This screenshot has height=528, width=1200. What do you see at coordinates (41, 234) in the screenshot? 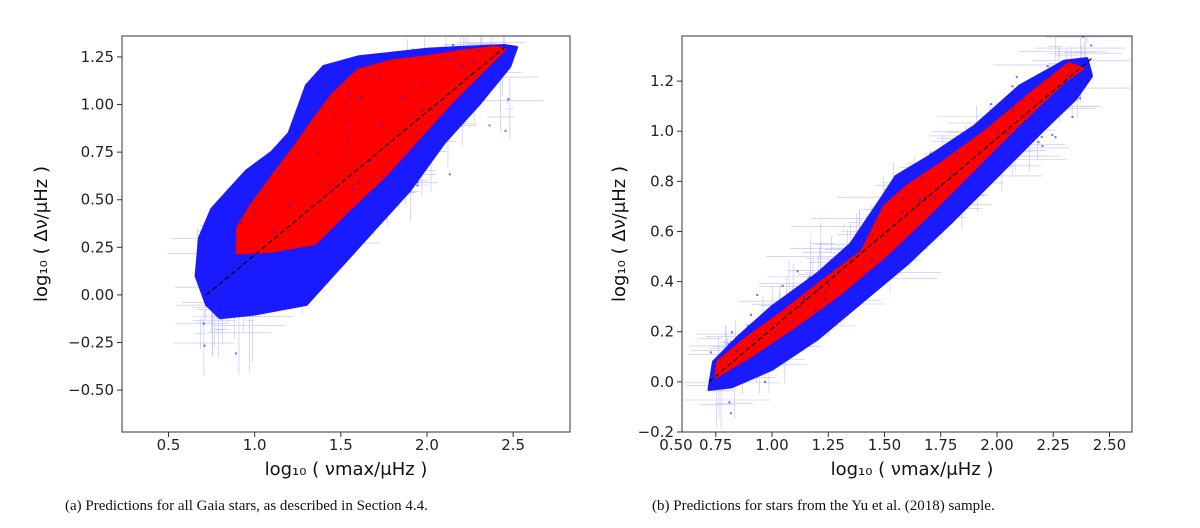
I see `ylabel-a: log₁₀ ( Δν/μHz )` at bounding box center [41, 234].